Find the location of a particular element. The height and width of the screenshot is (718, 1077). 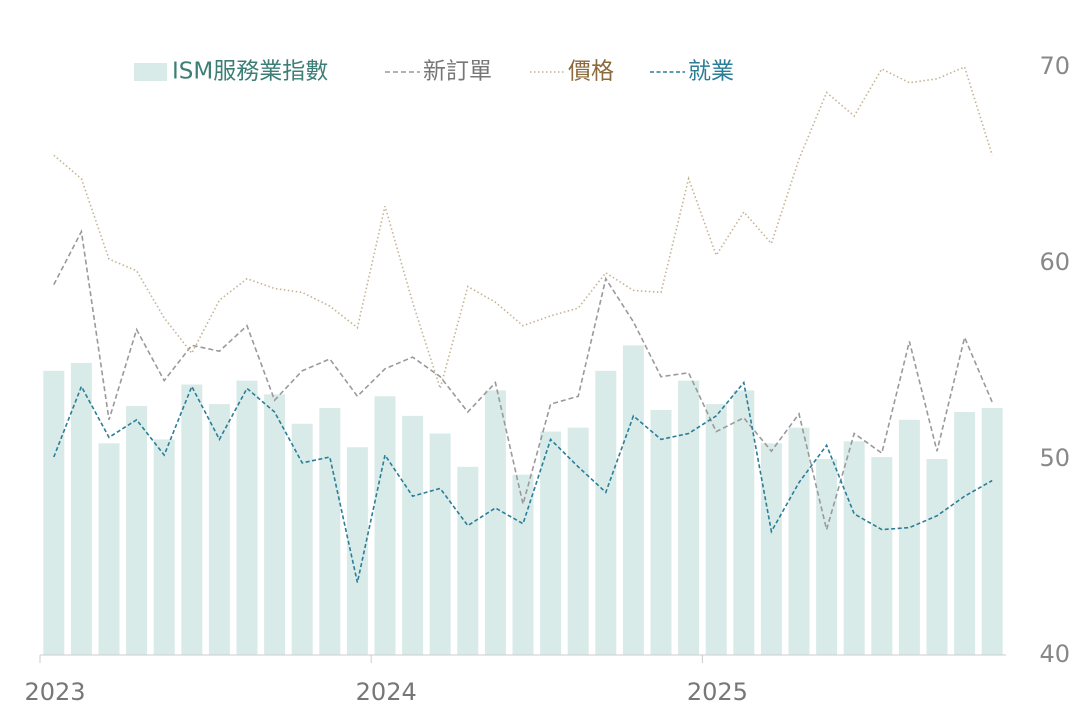

legend-label: 價格 is located at coordinates (591, 72).